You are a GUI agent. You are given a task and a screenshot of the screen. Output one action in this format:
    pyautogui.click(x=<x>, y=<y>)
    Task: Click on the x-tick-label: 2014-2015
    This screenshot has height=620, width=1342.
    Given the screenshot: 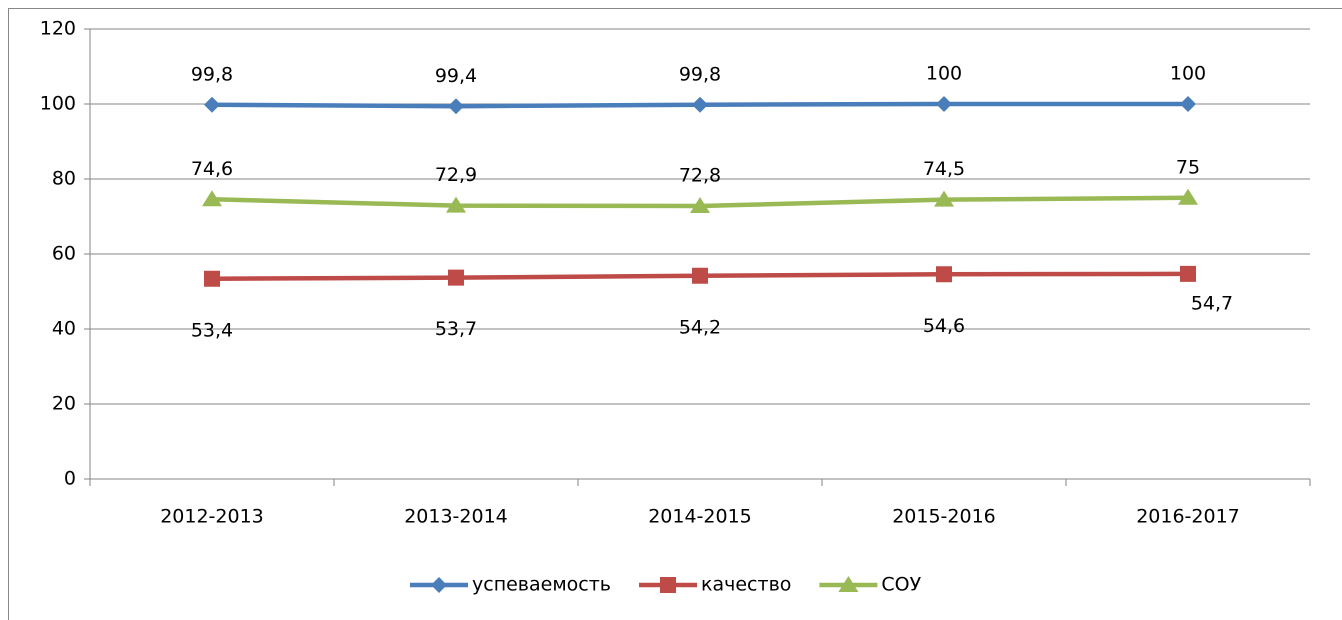 What is the action you would take?
    pyautogui.click(x=700, y=517)
    